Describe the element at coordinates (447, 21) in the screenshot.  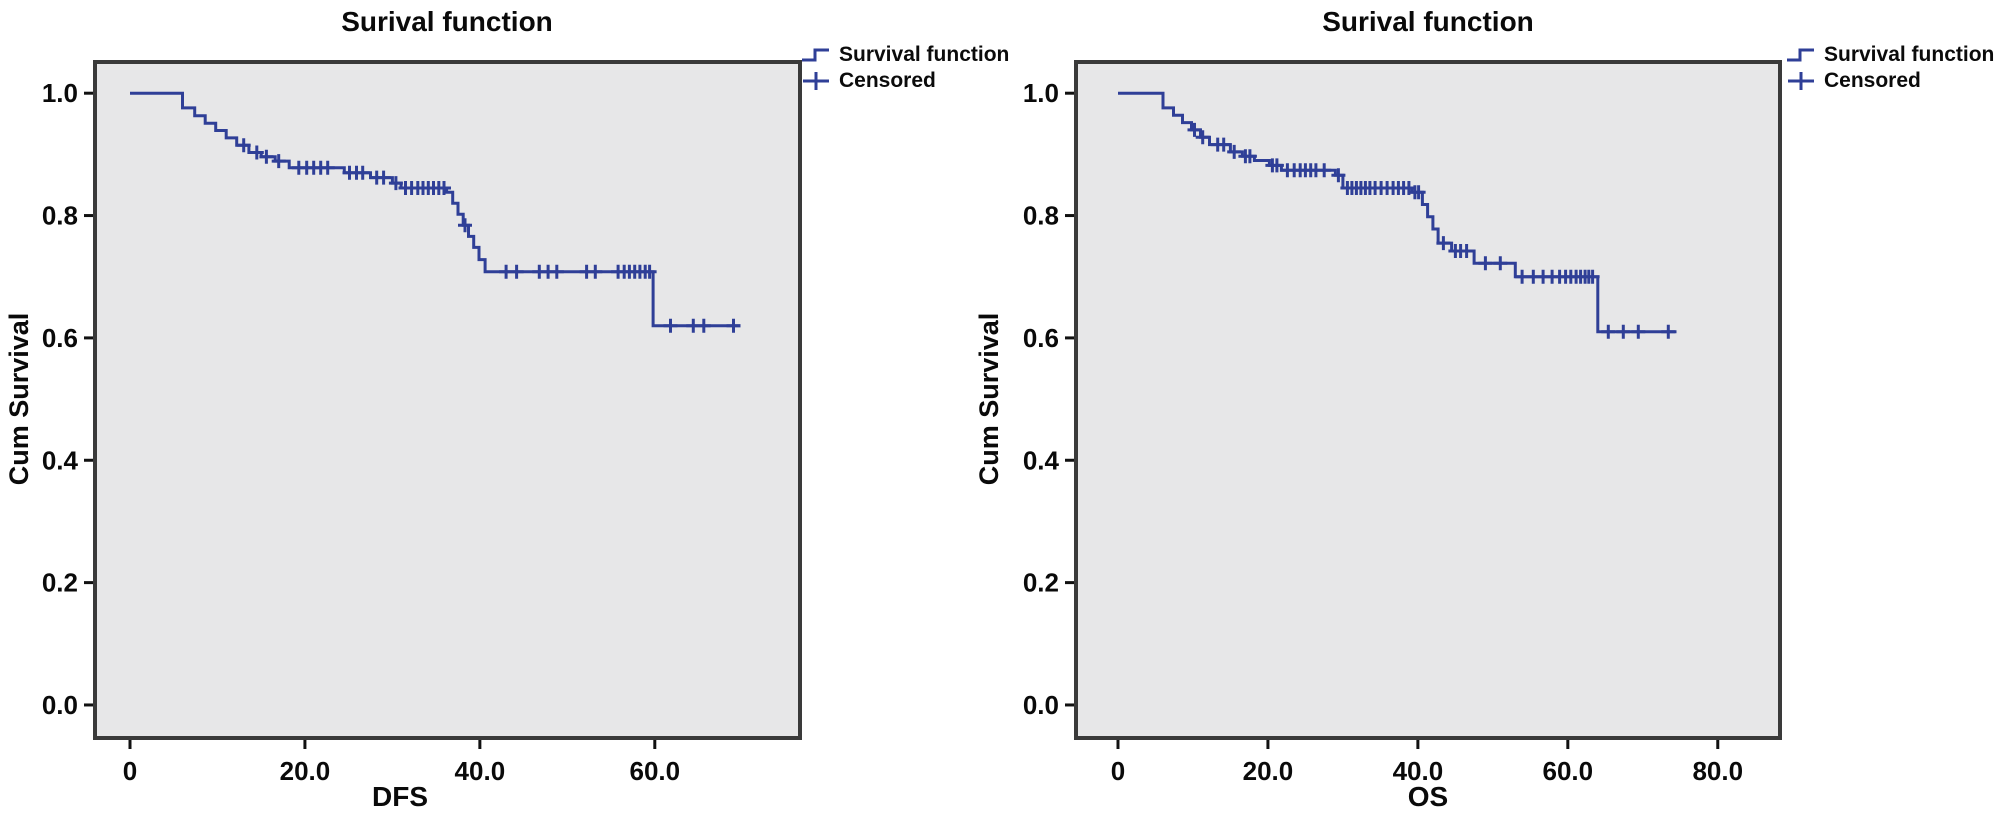
I see `chart-title-dfs: Surival function` at that location.